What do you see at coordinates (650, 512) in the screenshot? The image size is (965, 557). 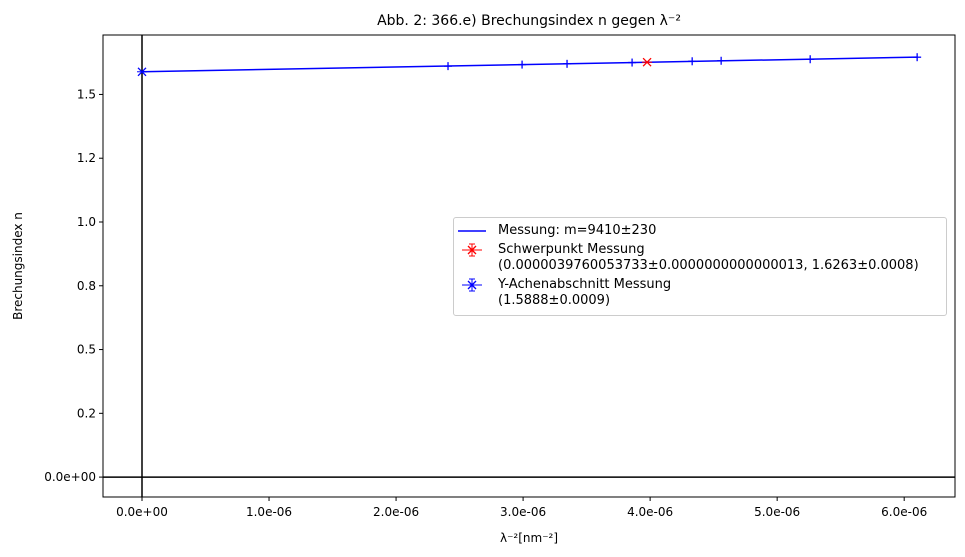 I see `x-tick-label: 4.0e-06` at bounding box center [650, 512].